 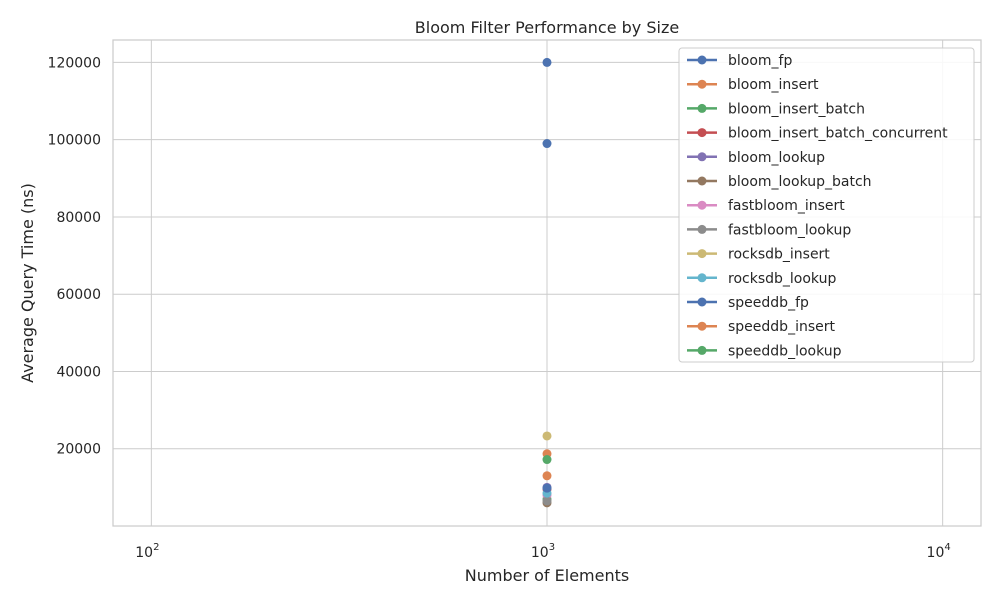 I want to click on x-tick-label: 10³, so click(x=543, y=551).